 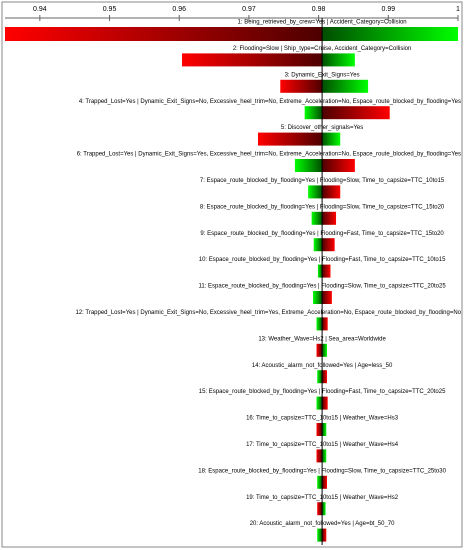 I want to click on x-tick-label: 0.95, so click(x=110, y=9).